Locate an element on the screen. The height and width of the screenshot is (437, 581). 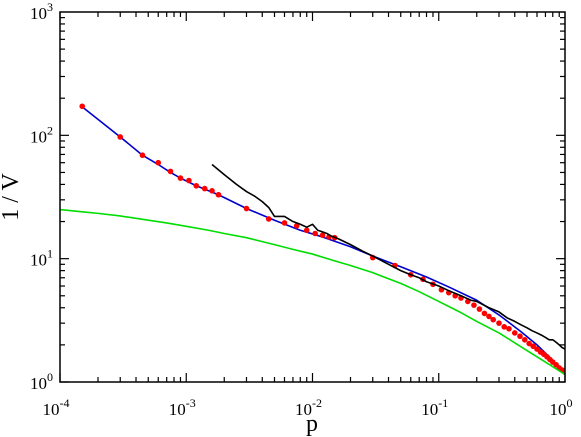
x-tick-label: 10⁻² is located at coordinates (308, 407).